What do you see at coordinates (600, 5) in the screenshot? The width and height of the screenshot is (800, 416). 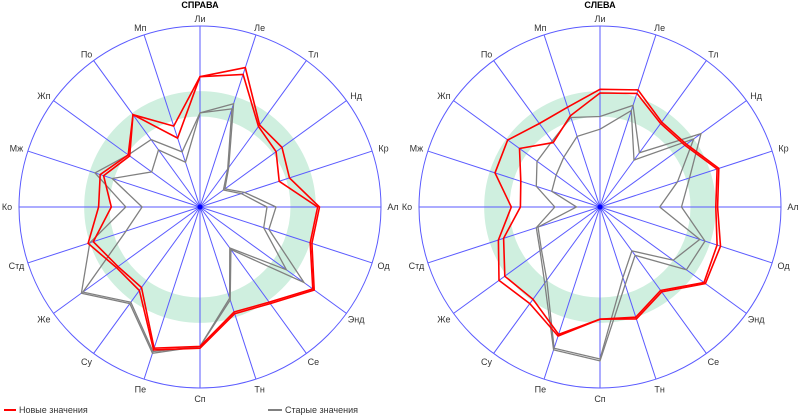 I see `chart-title: СЛЕВА` at bounding box center [600, 5].